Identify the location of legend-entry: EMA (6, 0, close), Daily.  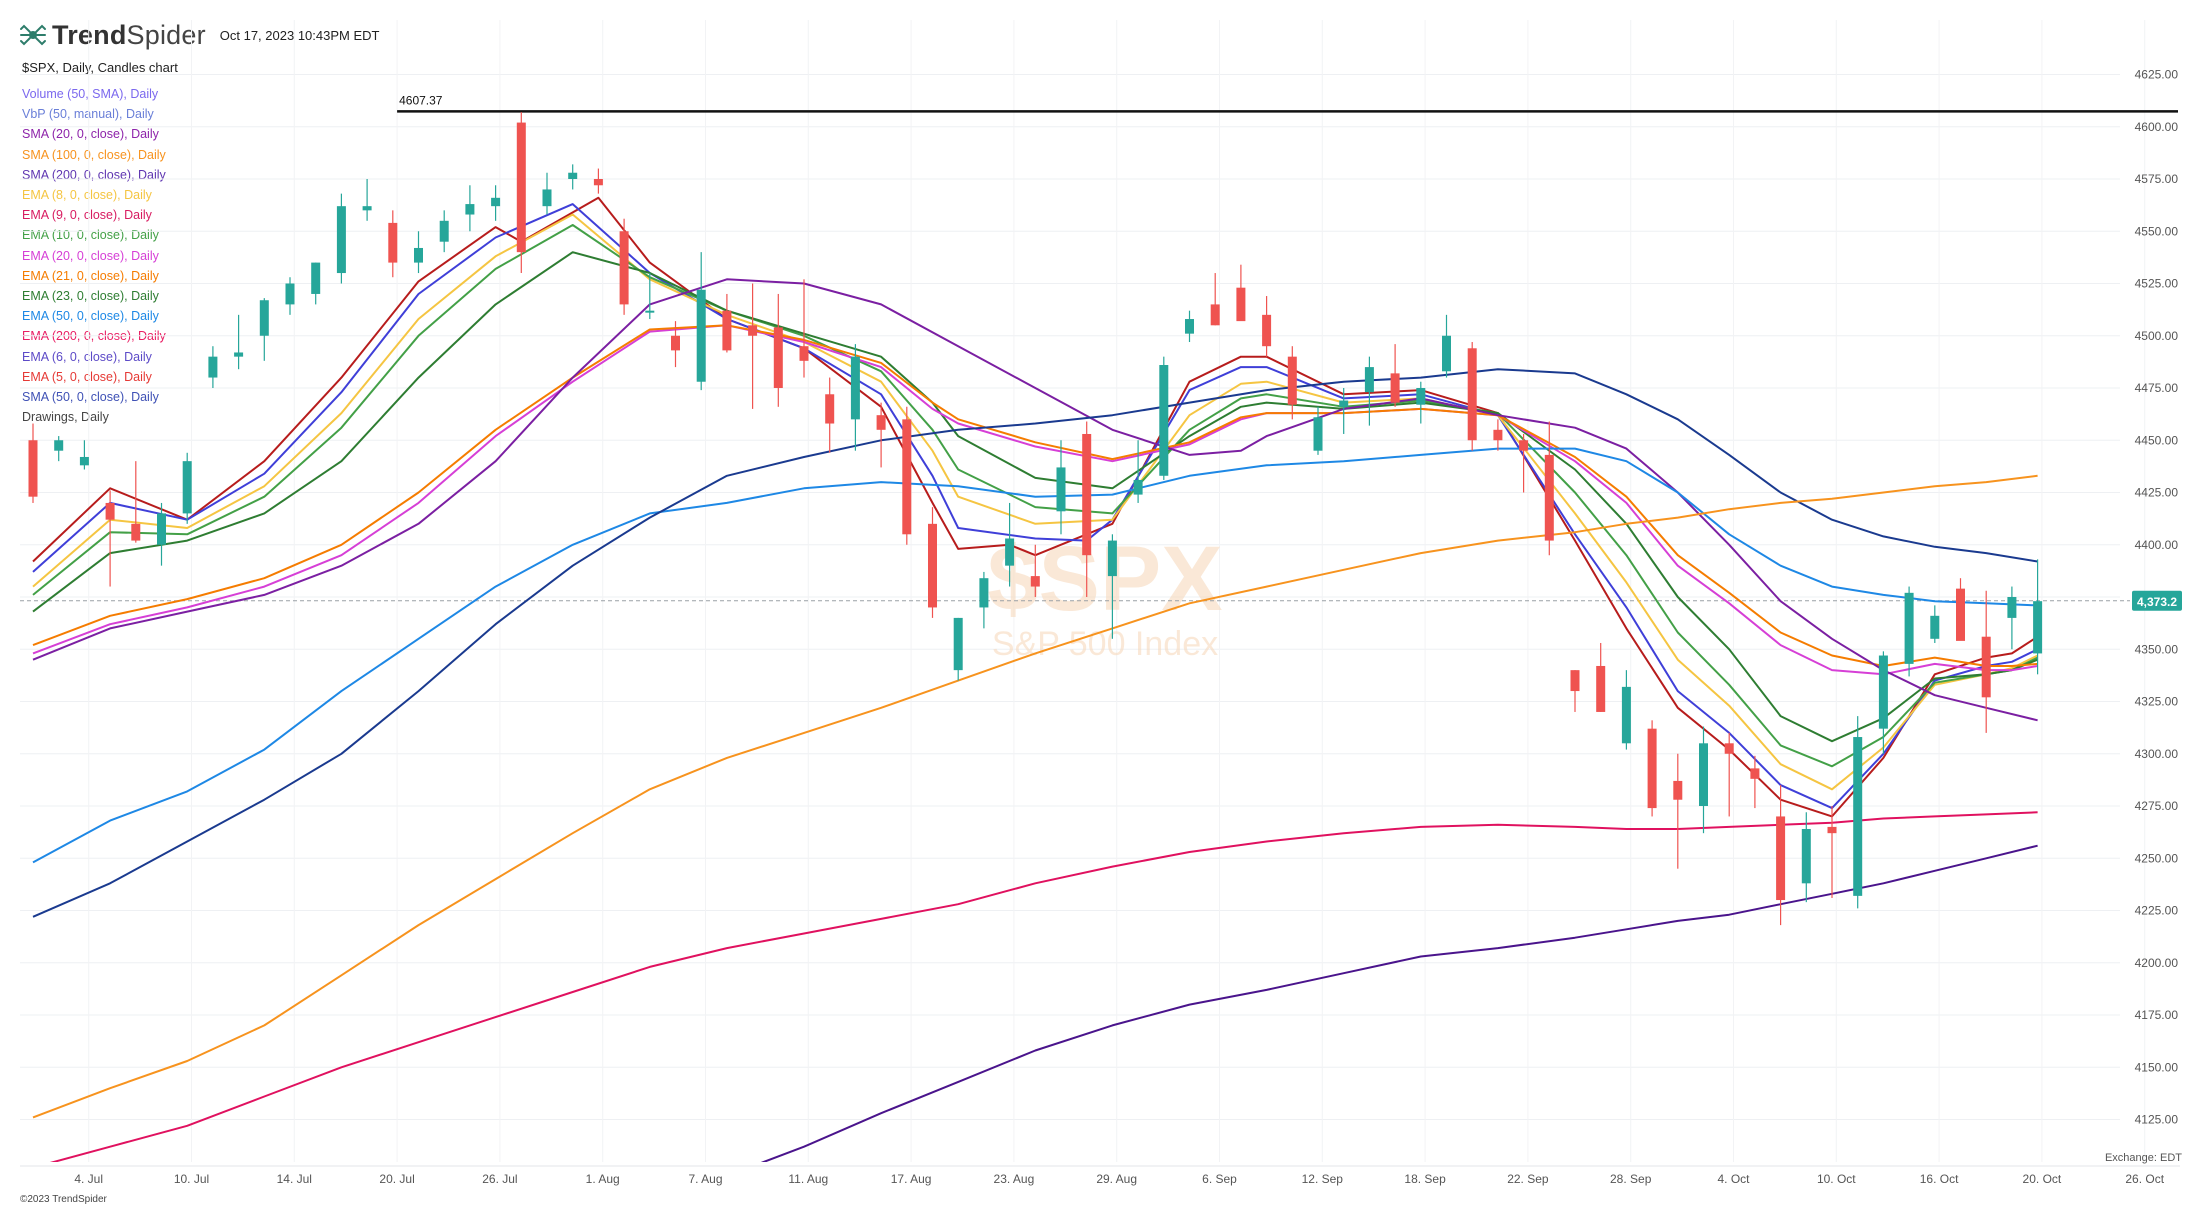
(87, 356).